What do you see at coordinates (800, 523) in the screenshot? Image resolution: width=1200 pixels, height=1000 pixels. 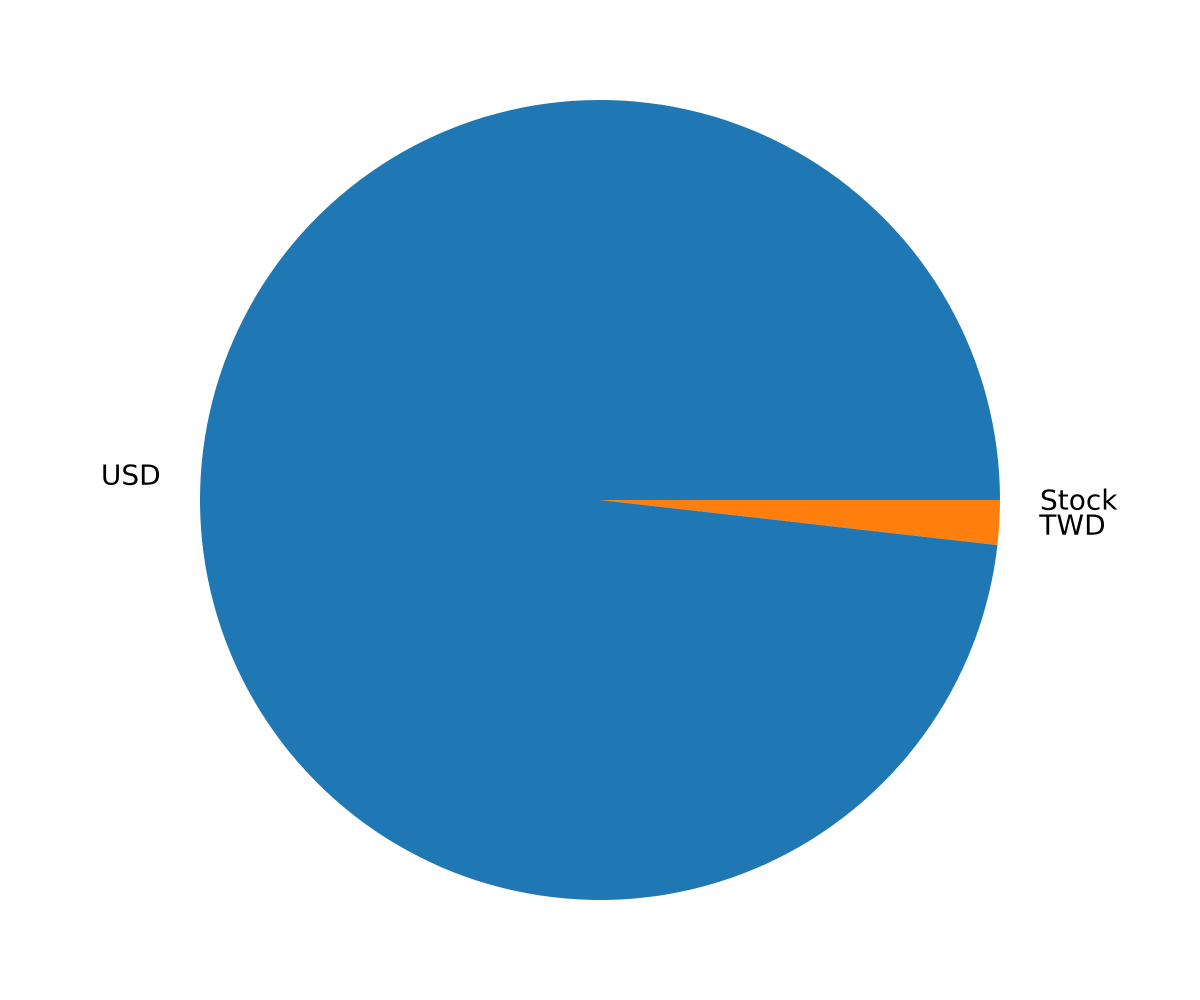 I see `pie-slice-twd` at bounding box center [800, 523].